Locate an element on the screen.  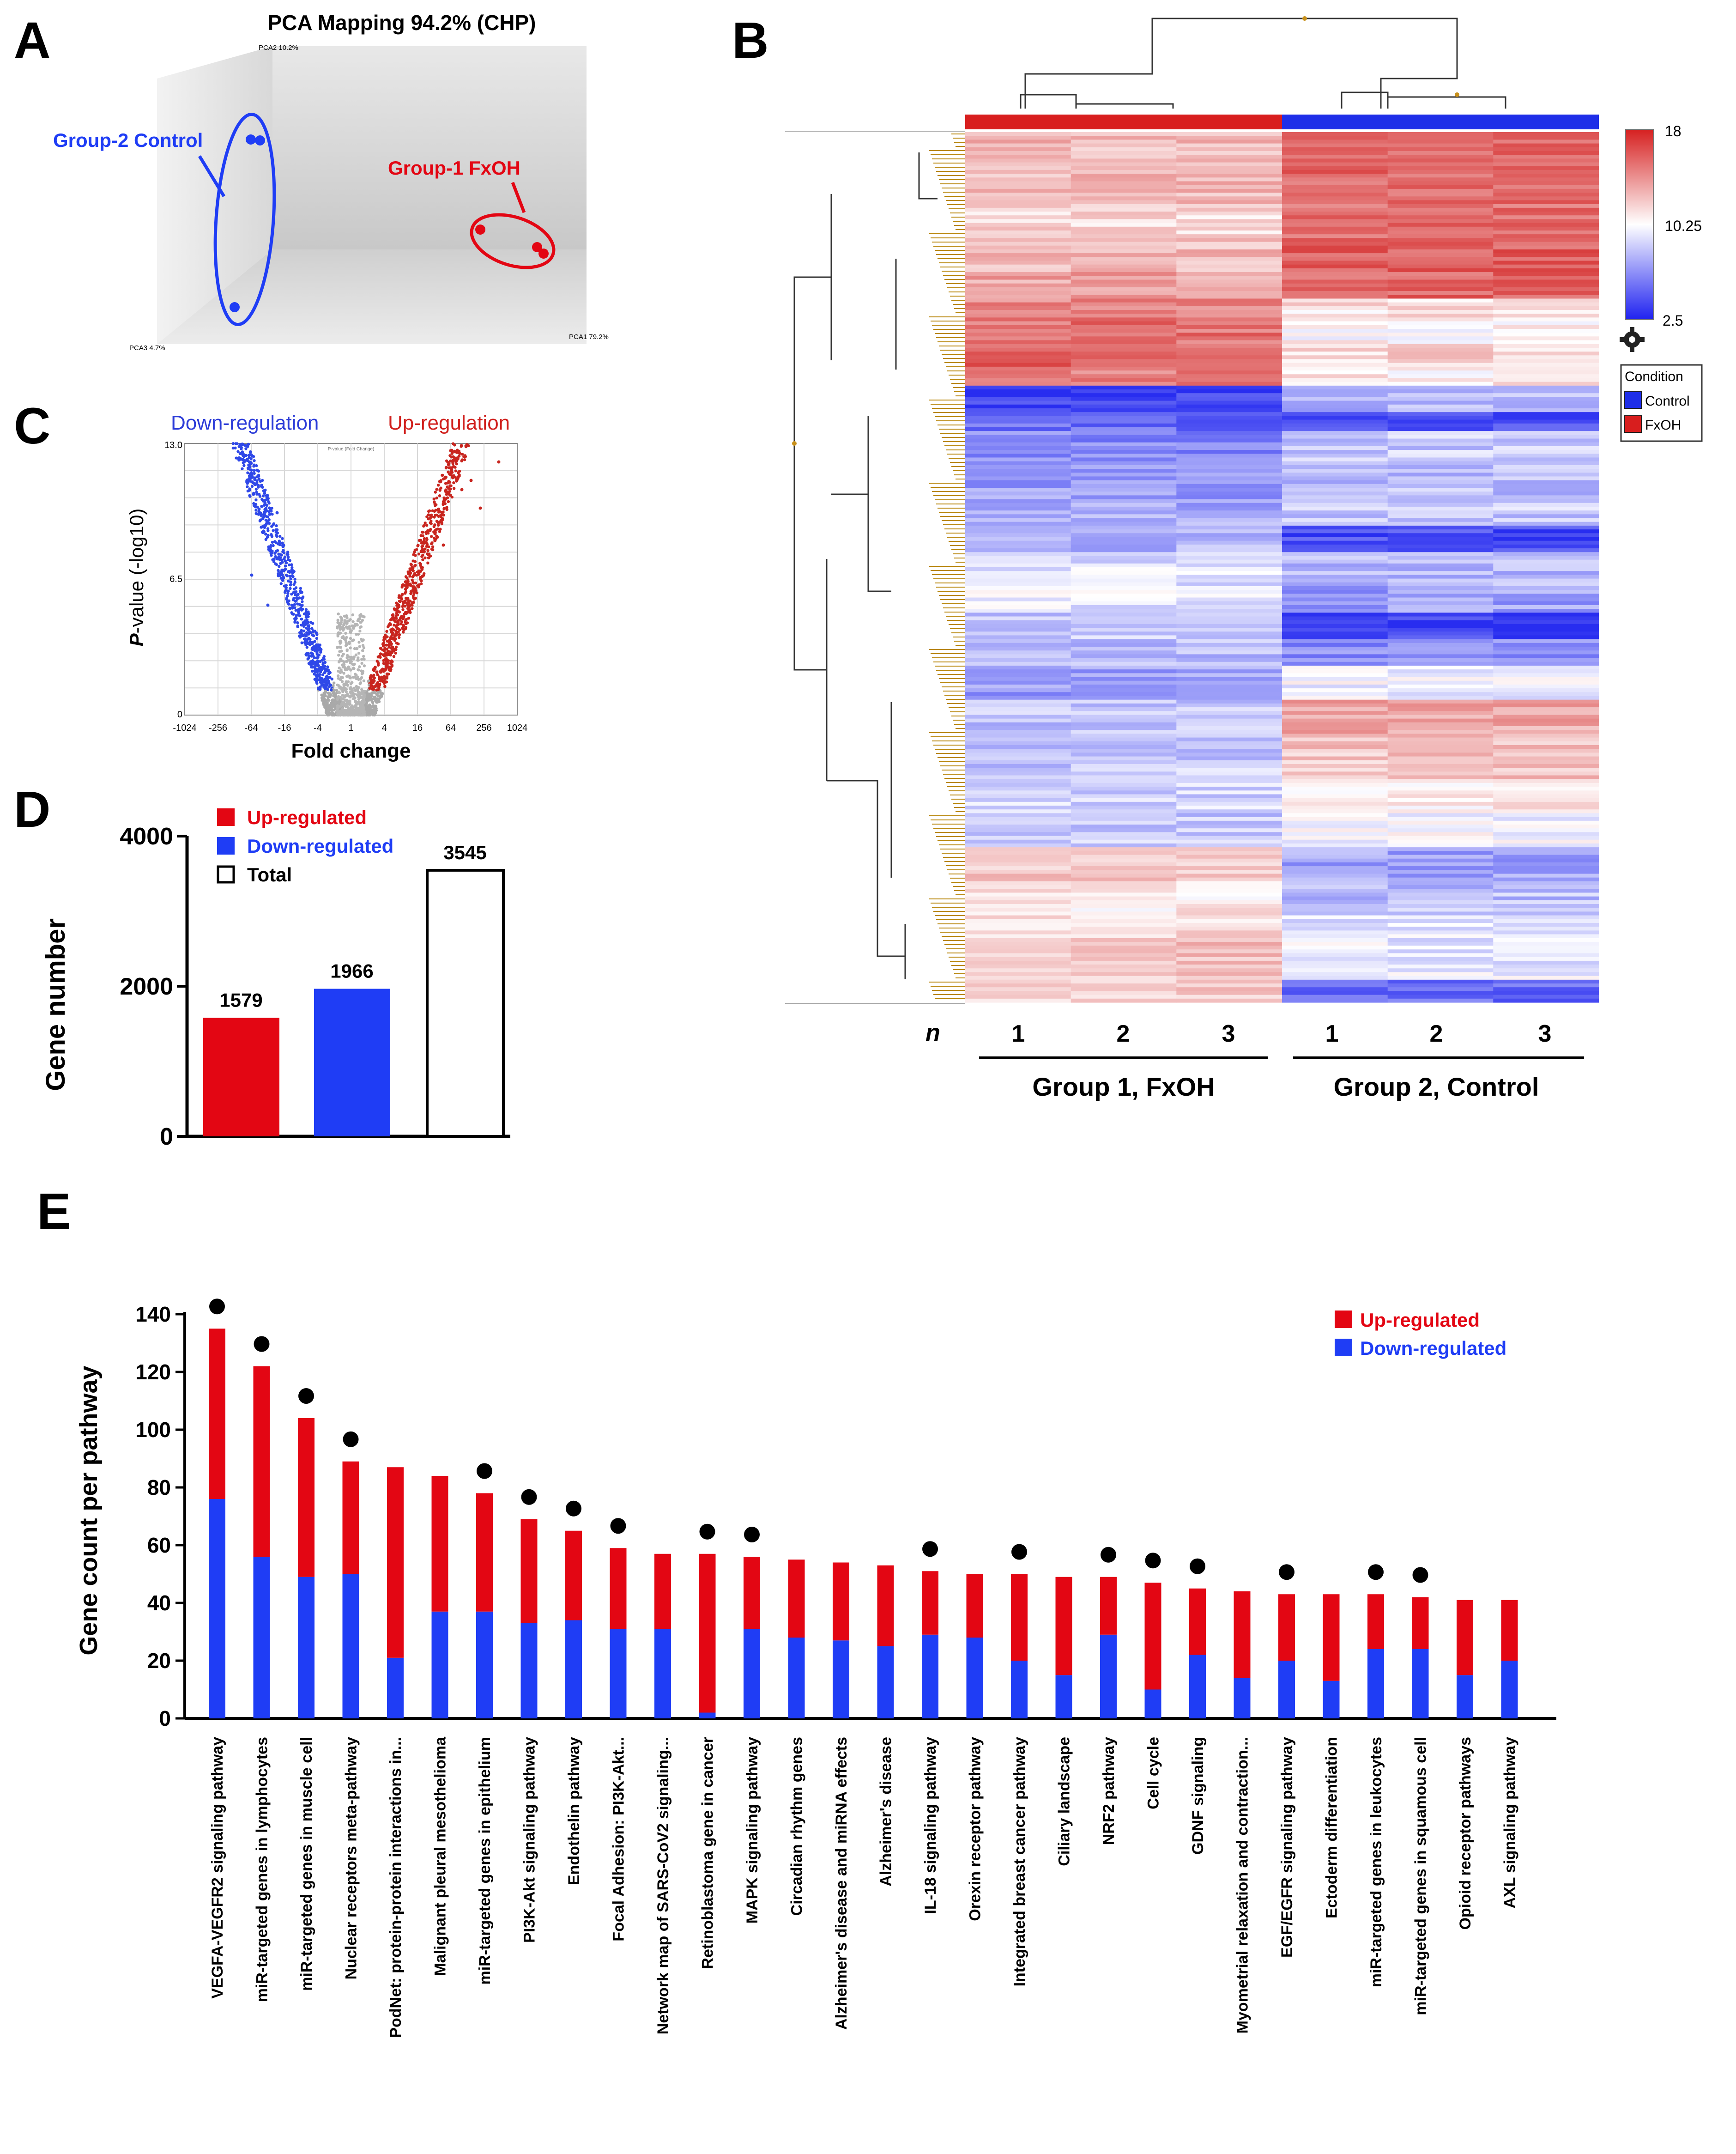
panel-letter-c: C is located at coordinates (32, 426).